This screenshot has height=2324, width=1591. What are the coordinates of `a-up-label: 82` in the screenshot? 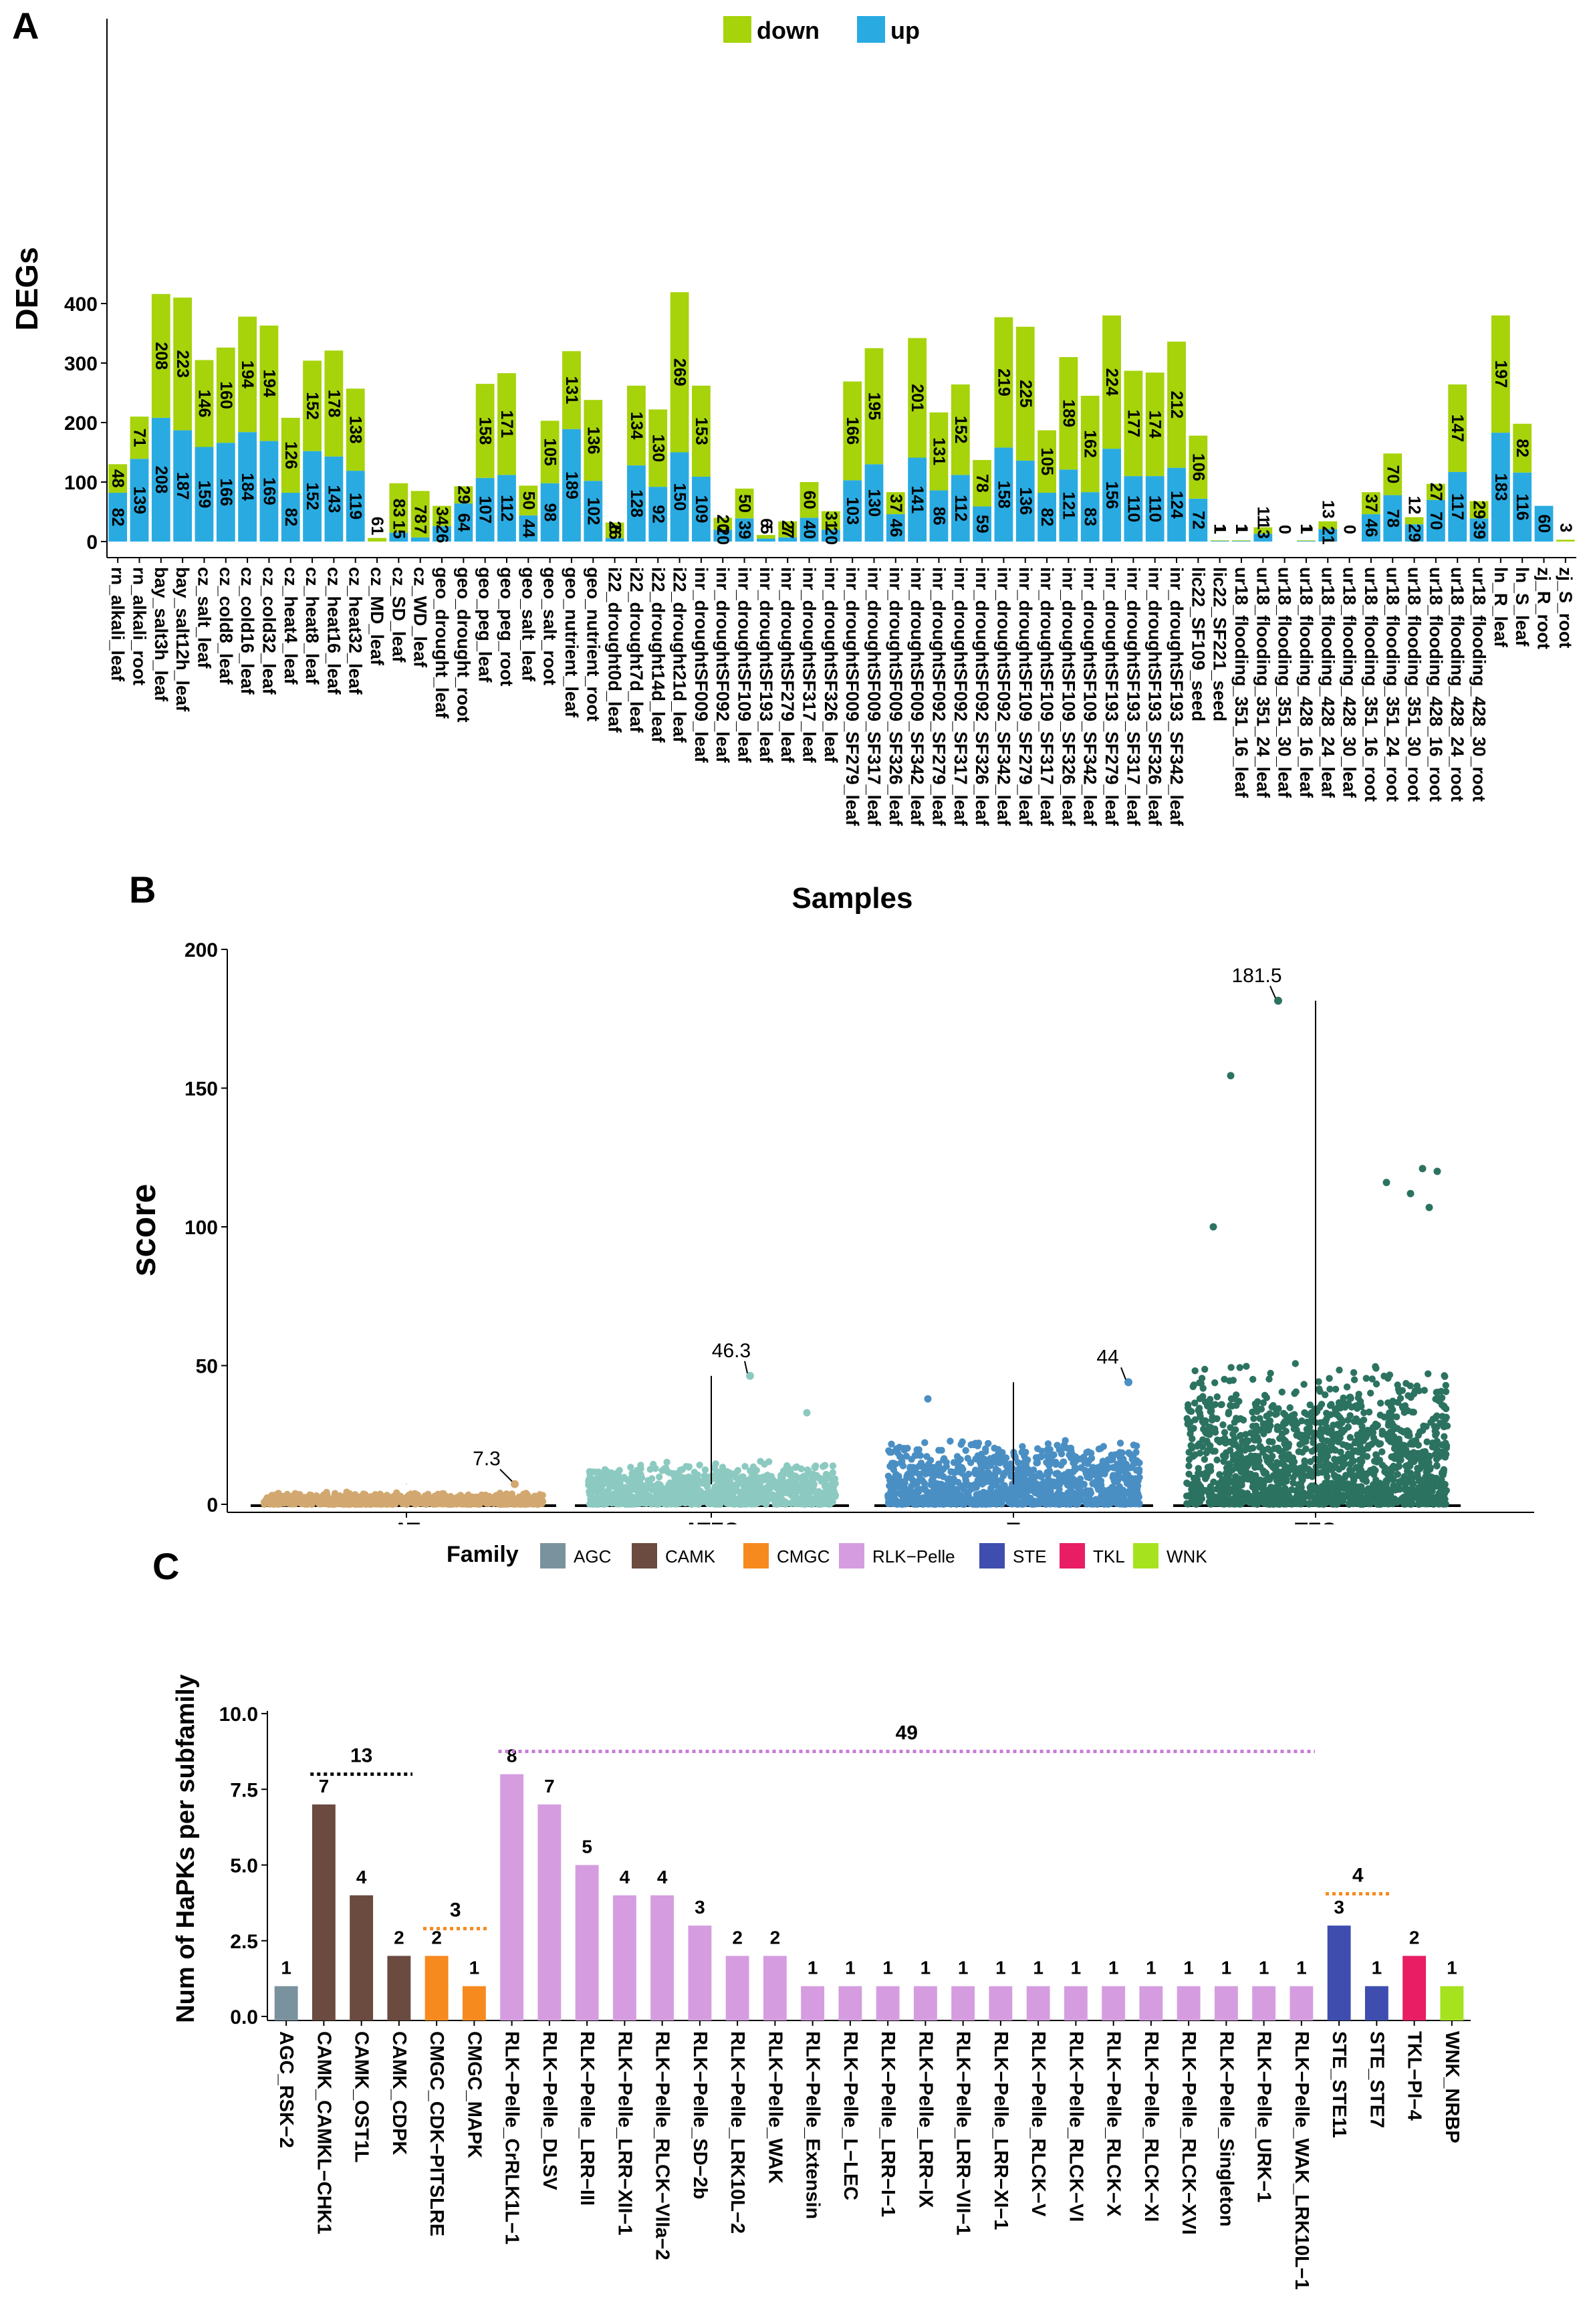 It's located at (1046, 517).